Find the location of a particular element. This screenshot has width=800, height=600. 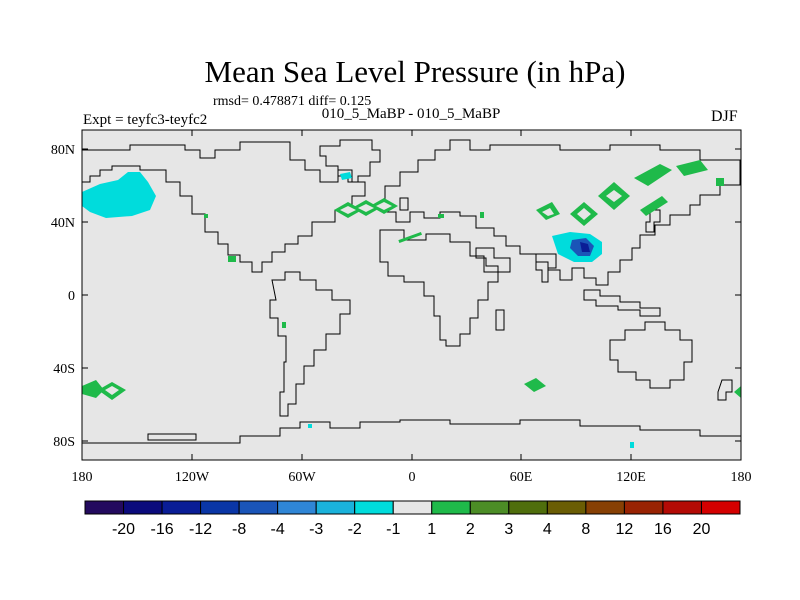

cyan-anomaly-weddell is located at coordinates (310, 426).